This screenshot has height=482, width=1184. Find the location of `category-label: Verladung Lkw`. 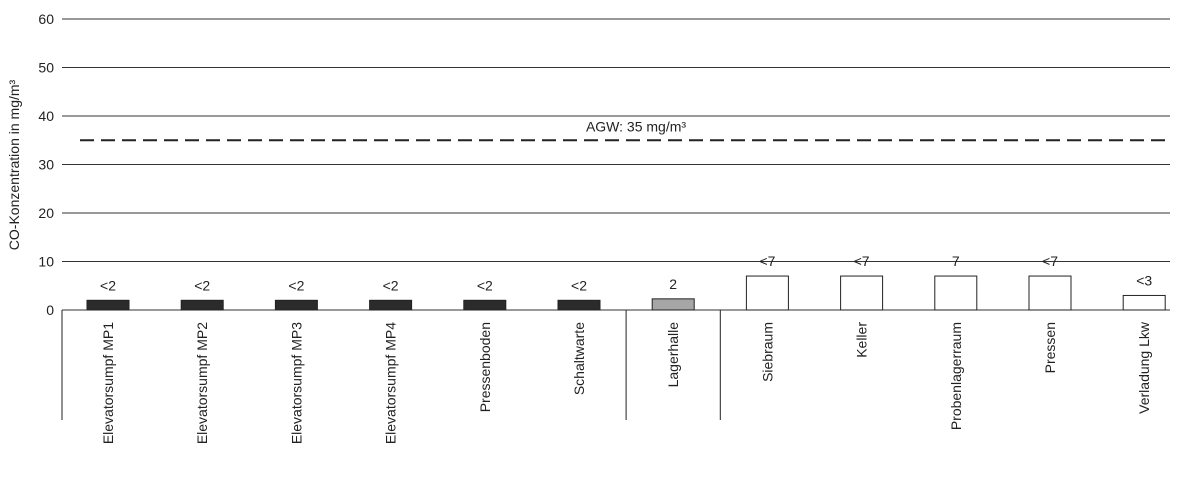

category-label: Verladung Lkw is located at coordinates (1144, 367).